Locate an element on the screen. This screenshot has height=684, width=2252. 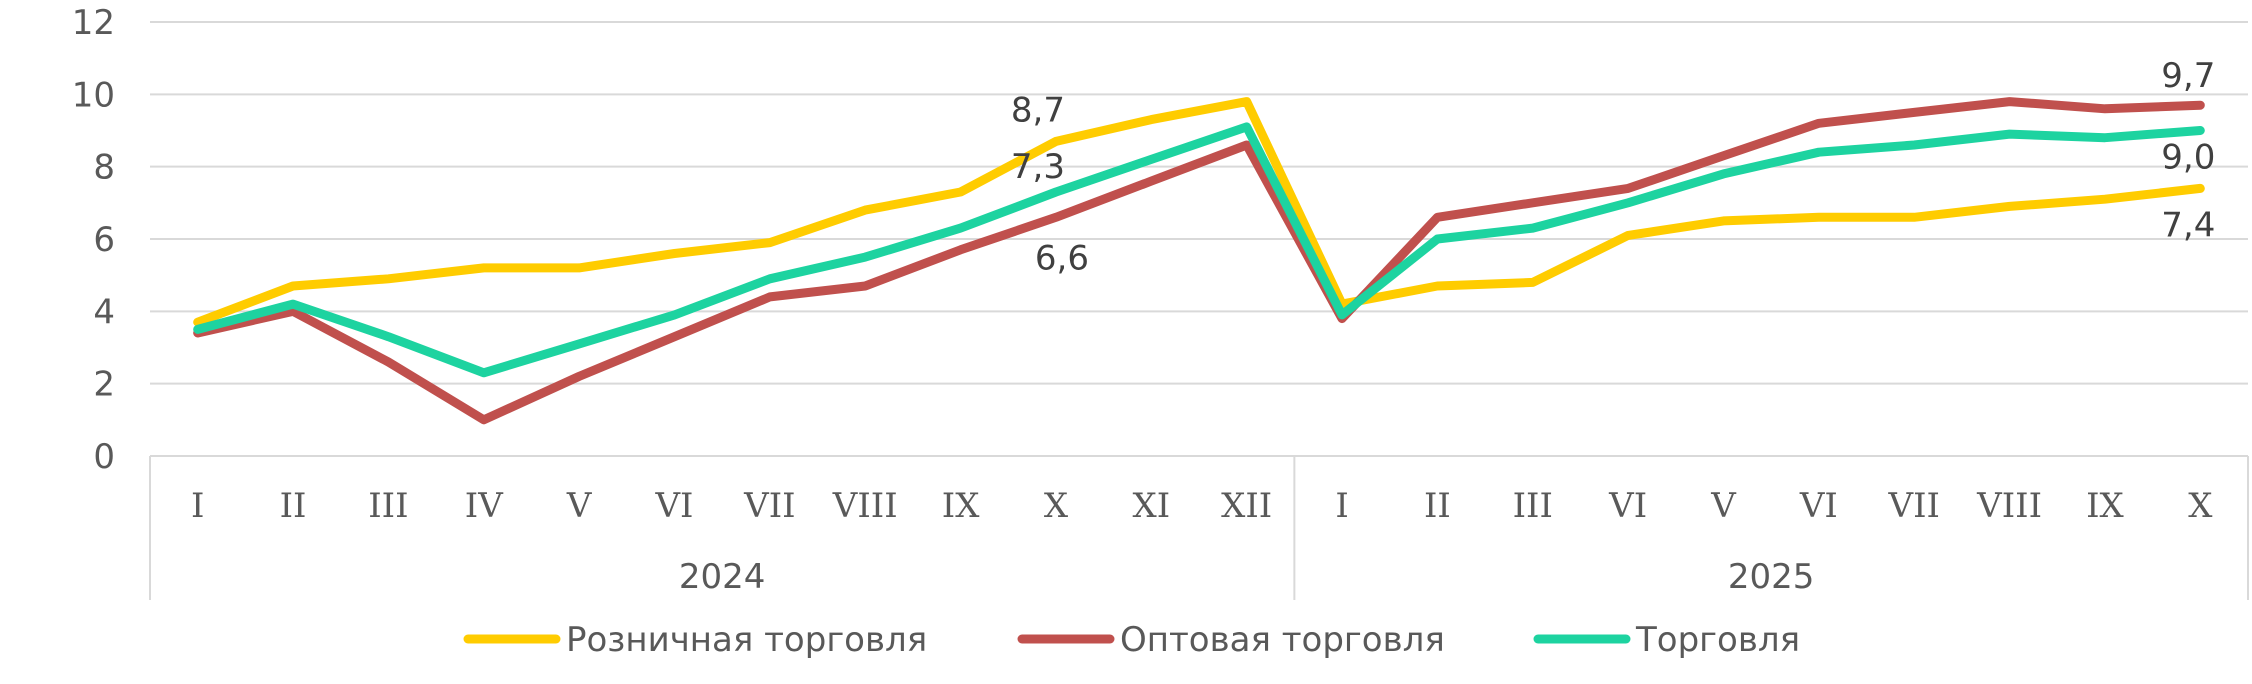
data-label: 6,6 is located at coordinates (1062, 258).